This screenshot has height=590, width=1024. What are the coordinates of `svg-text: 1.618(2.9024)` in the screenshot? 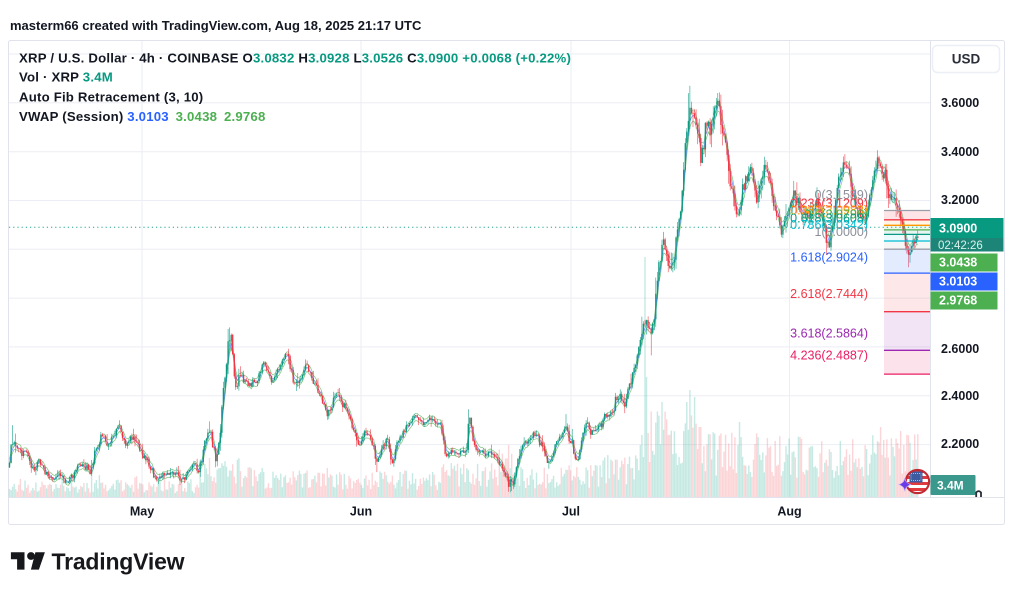 It's located at (829, 258).